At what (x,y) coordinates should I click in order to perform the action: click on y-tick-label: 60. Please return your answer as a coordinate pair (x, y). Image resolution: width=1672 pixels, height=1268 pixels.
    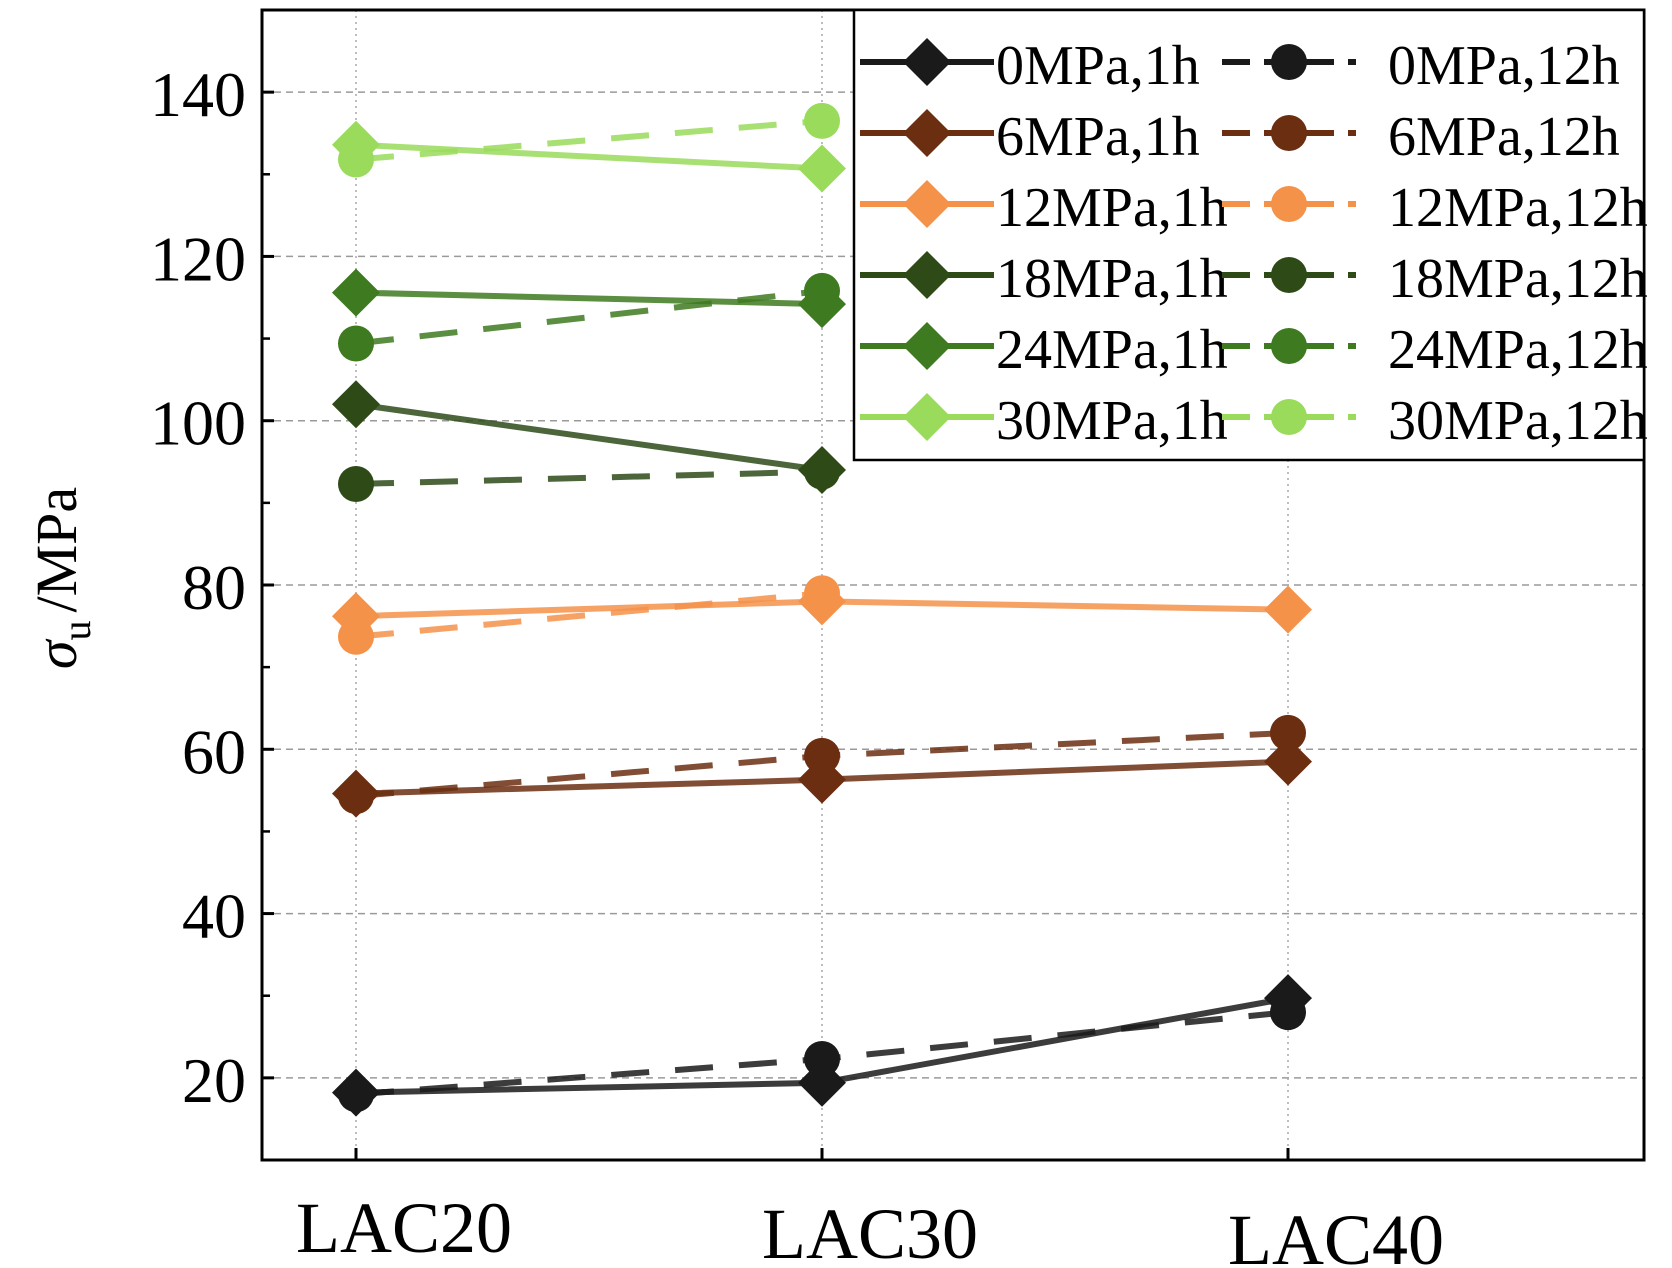
    Looking at the image, I should click on (214, 751).